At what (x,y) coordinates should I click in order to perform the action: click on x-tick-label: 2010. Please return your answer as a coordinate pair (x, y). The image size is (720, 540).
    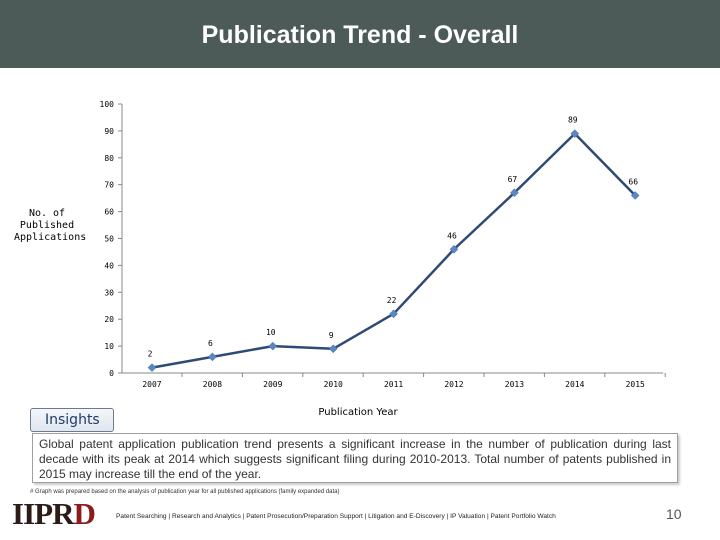
    Looking at the image, I should click on (333, 384).